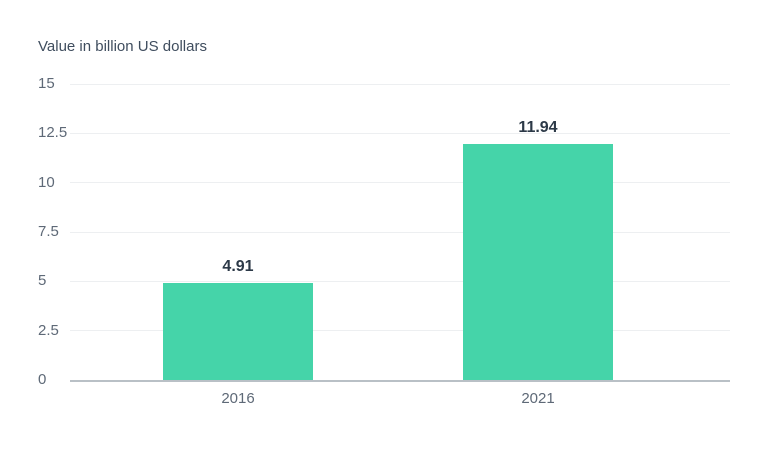 This screenshot has height=450, width=770. Describe the element at coordinates (238, 267) in the screenshot. I see `value-label-2016: 4.91` at that location.